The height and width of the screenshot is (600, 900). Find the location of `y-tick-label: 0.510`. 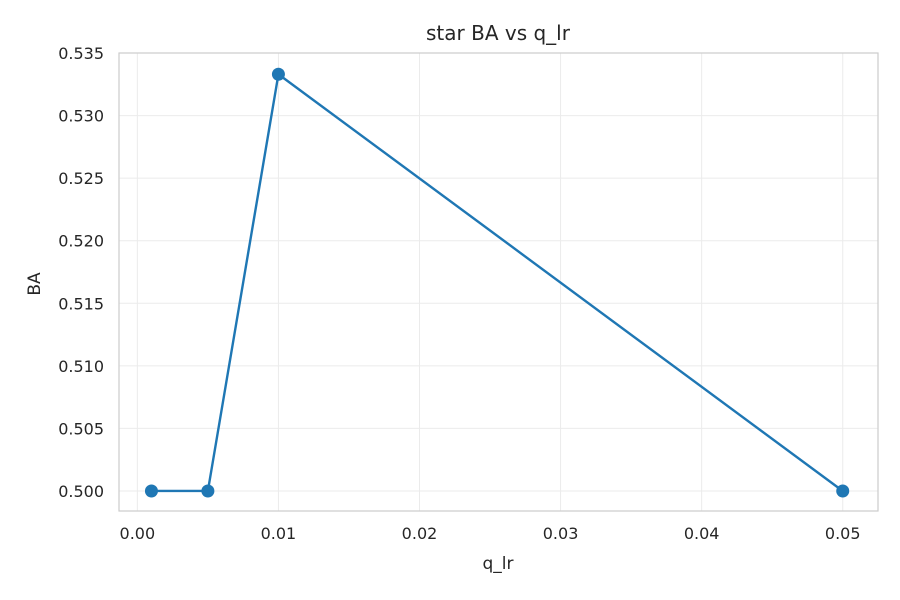

y-tick-label: 0.510 is located at coordinates (81, 366).